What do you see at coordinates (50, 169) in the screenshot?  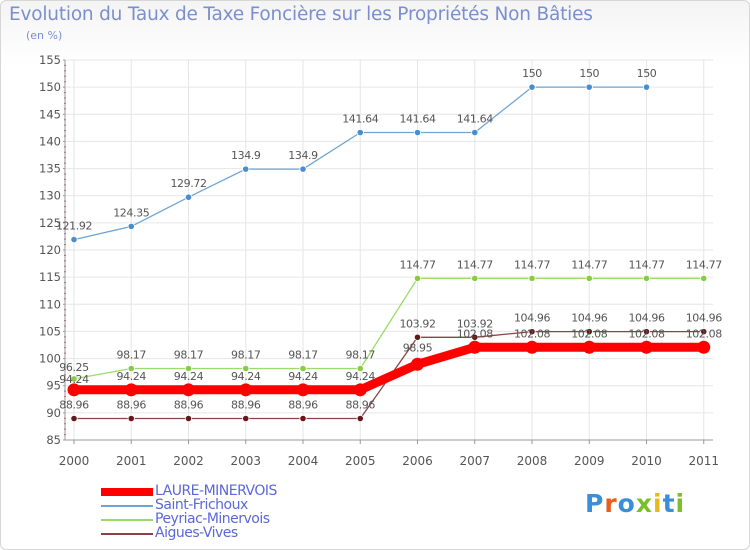 I see `y-tick-label: 135` at bounding box center [50, 169].